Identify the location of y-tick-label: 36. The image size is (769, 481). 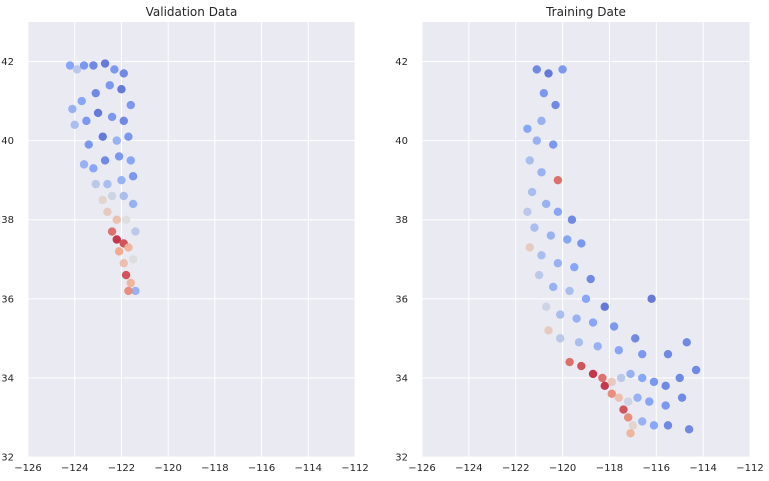
(7, 299).